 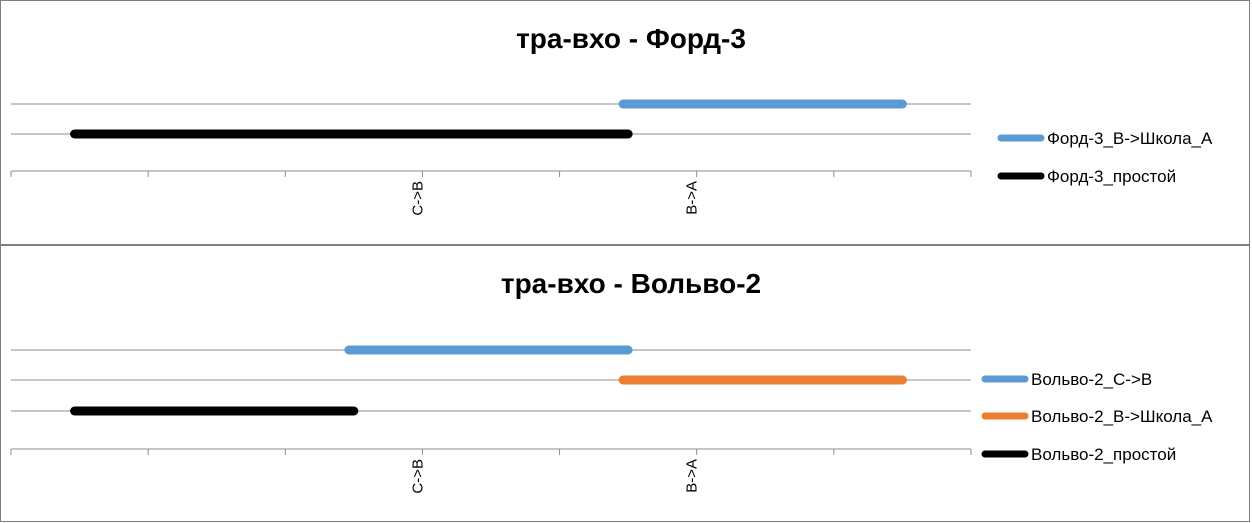 What do you see at coordinates (1111, 176) in the screenshot?
I see `legend-label: Форд-3_простой` at bounding box center [1111, 176].